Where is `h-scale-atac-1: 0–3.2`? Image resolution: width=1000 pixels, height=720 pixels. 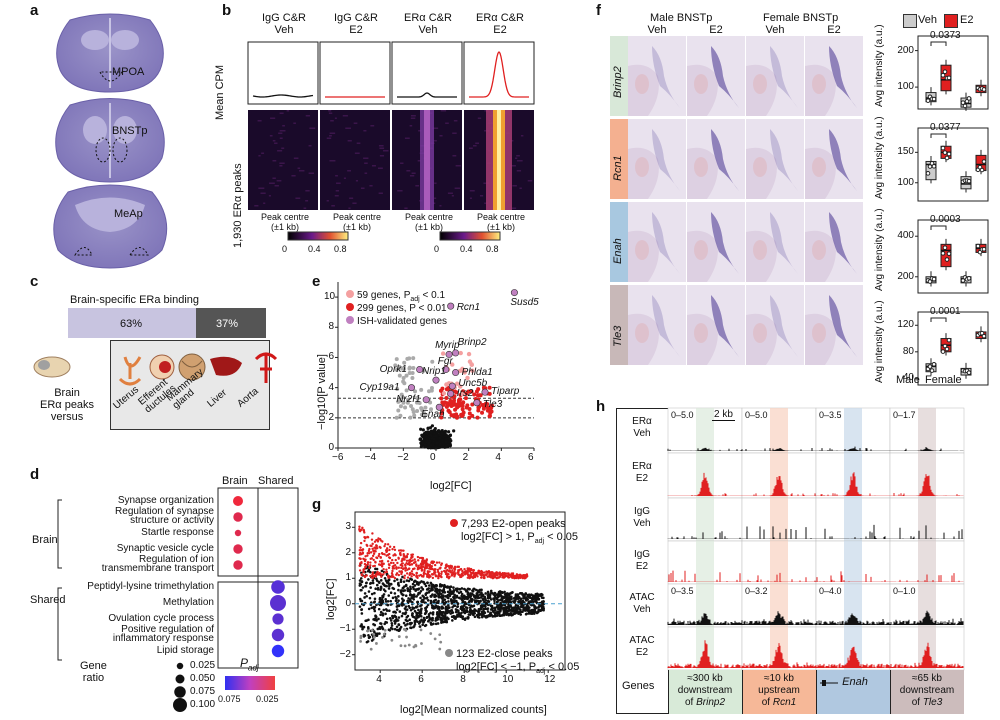 h-scale-atac-1: 0–3.2 is located at coordinates (756, 591).